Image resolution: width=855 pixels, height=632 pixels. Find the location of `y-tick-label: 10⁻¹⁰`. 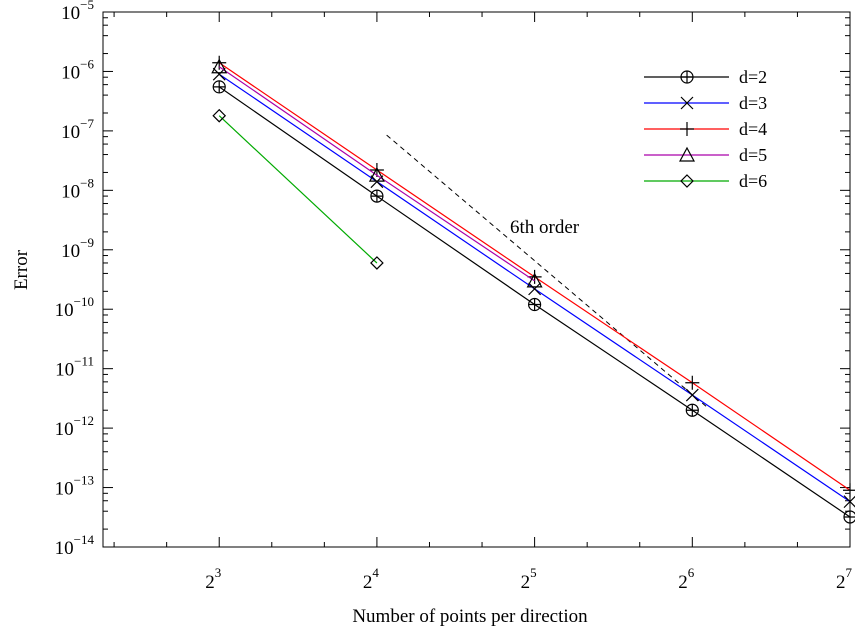

y-tick-label: 10⁻¹⁰ is located at coordinates (74, 307).